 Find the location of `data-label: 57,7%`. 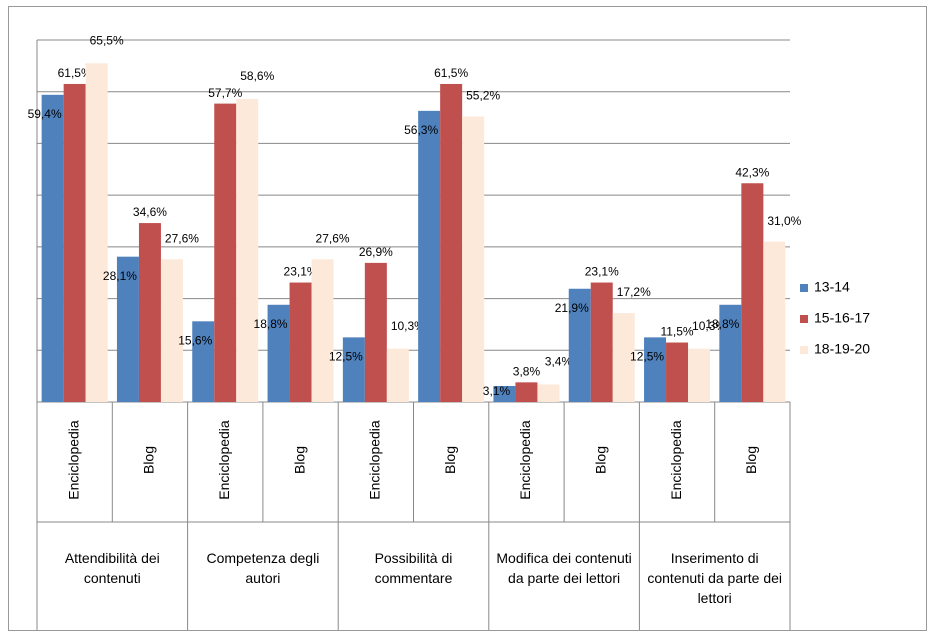

data-label: 57,7% is located at coordinates (225, 93).